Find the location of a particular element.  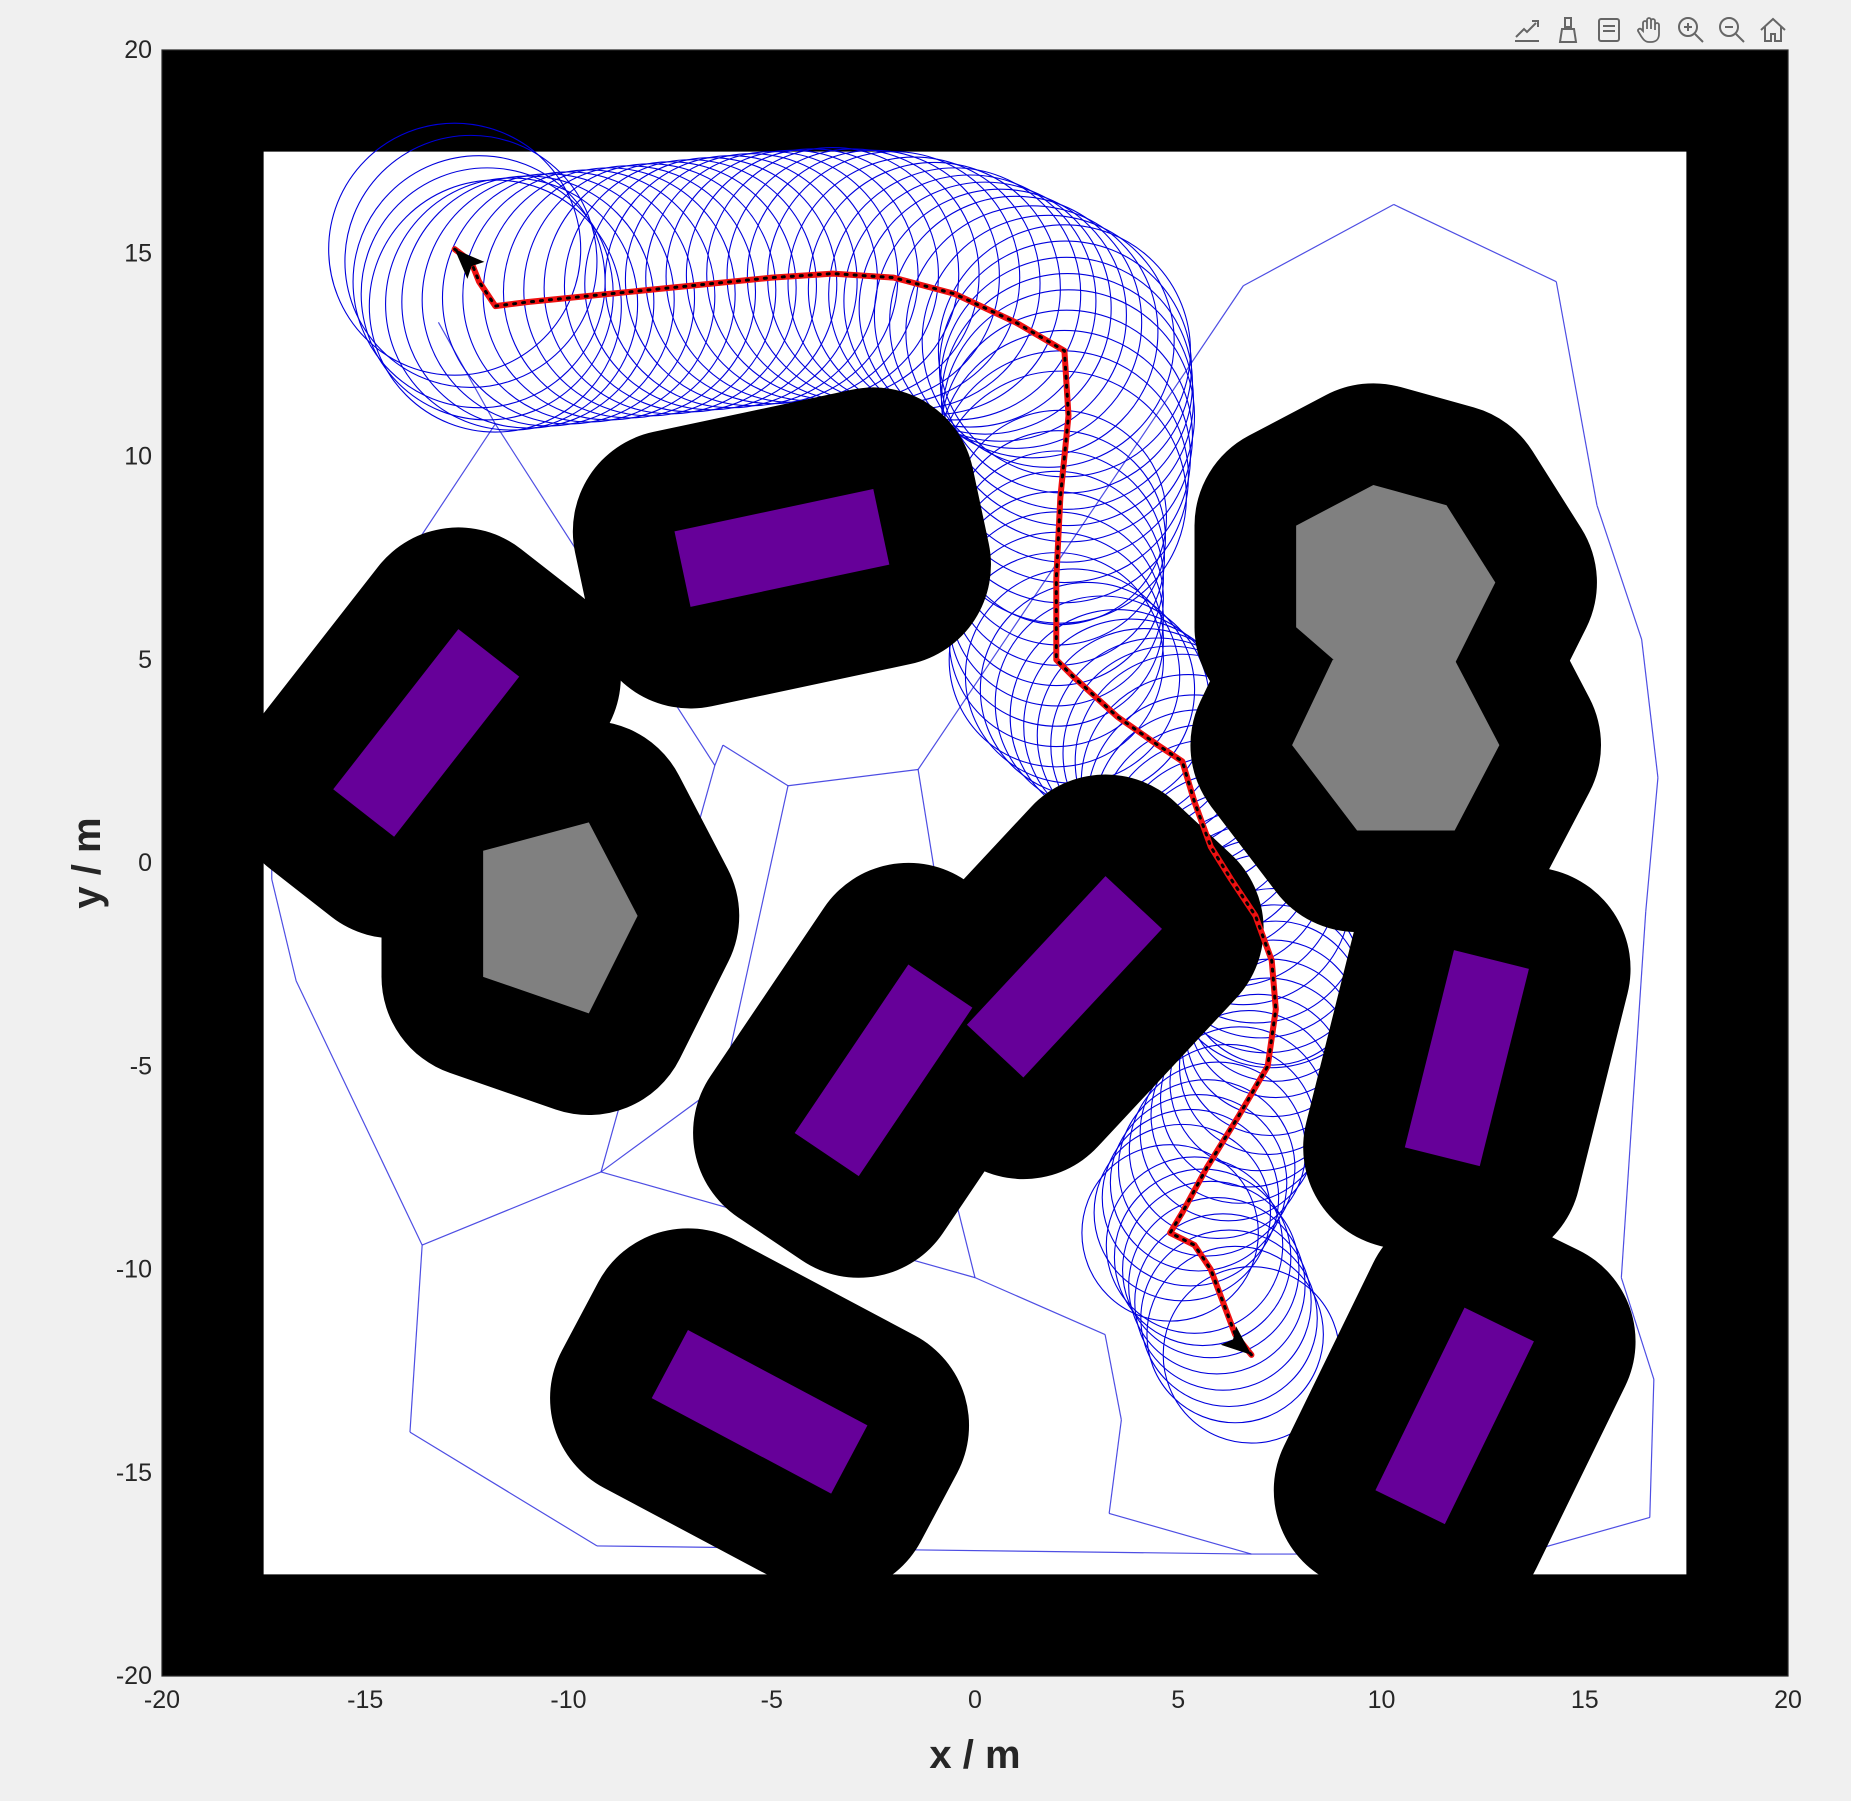

pan-icon is located at coordinates (1648, 30).